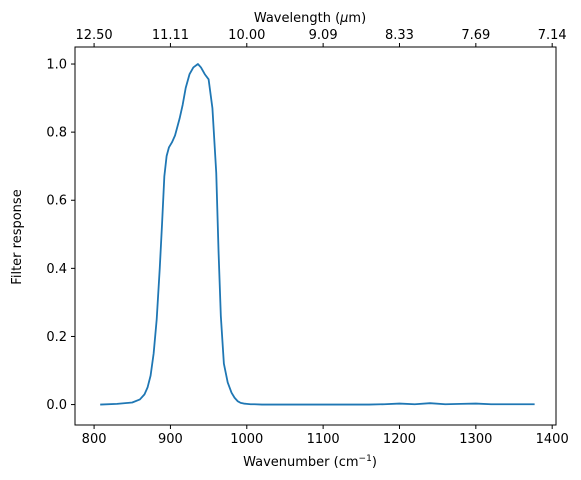 The image size is (581, 480). What do you see at coordinates (552, 35) in the screenshot?
I see `top-tick-label: 7.14` at bounding box center [552, 35].